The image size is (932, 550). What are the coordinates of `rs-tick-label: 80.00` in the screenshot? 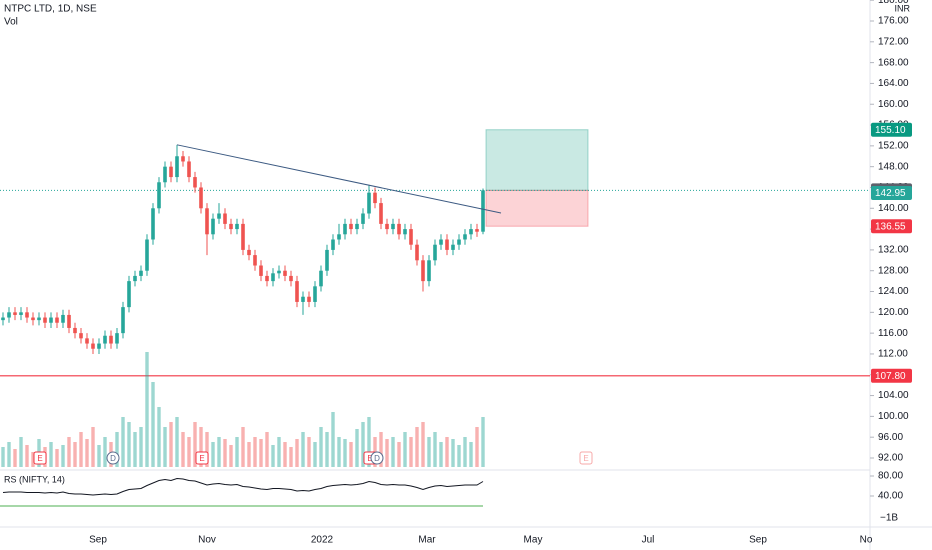 It's located at (890, 476).